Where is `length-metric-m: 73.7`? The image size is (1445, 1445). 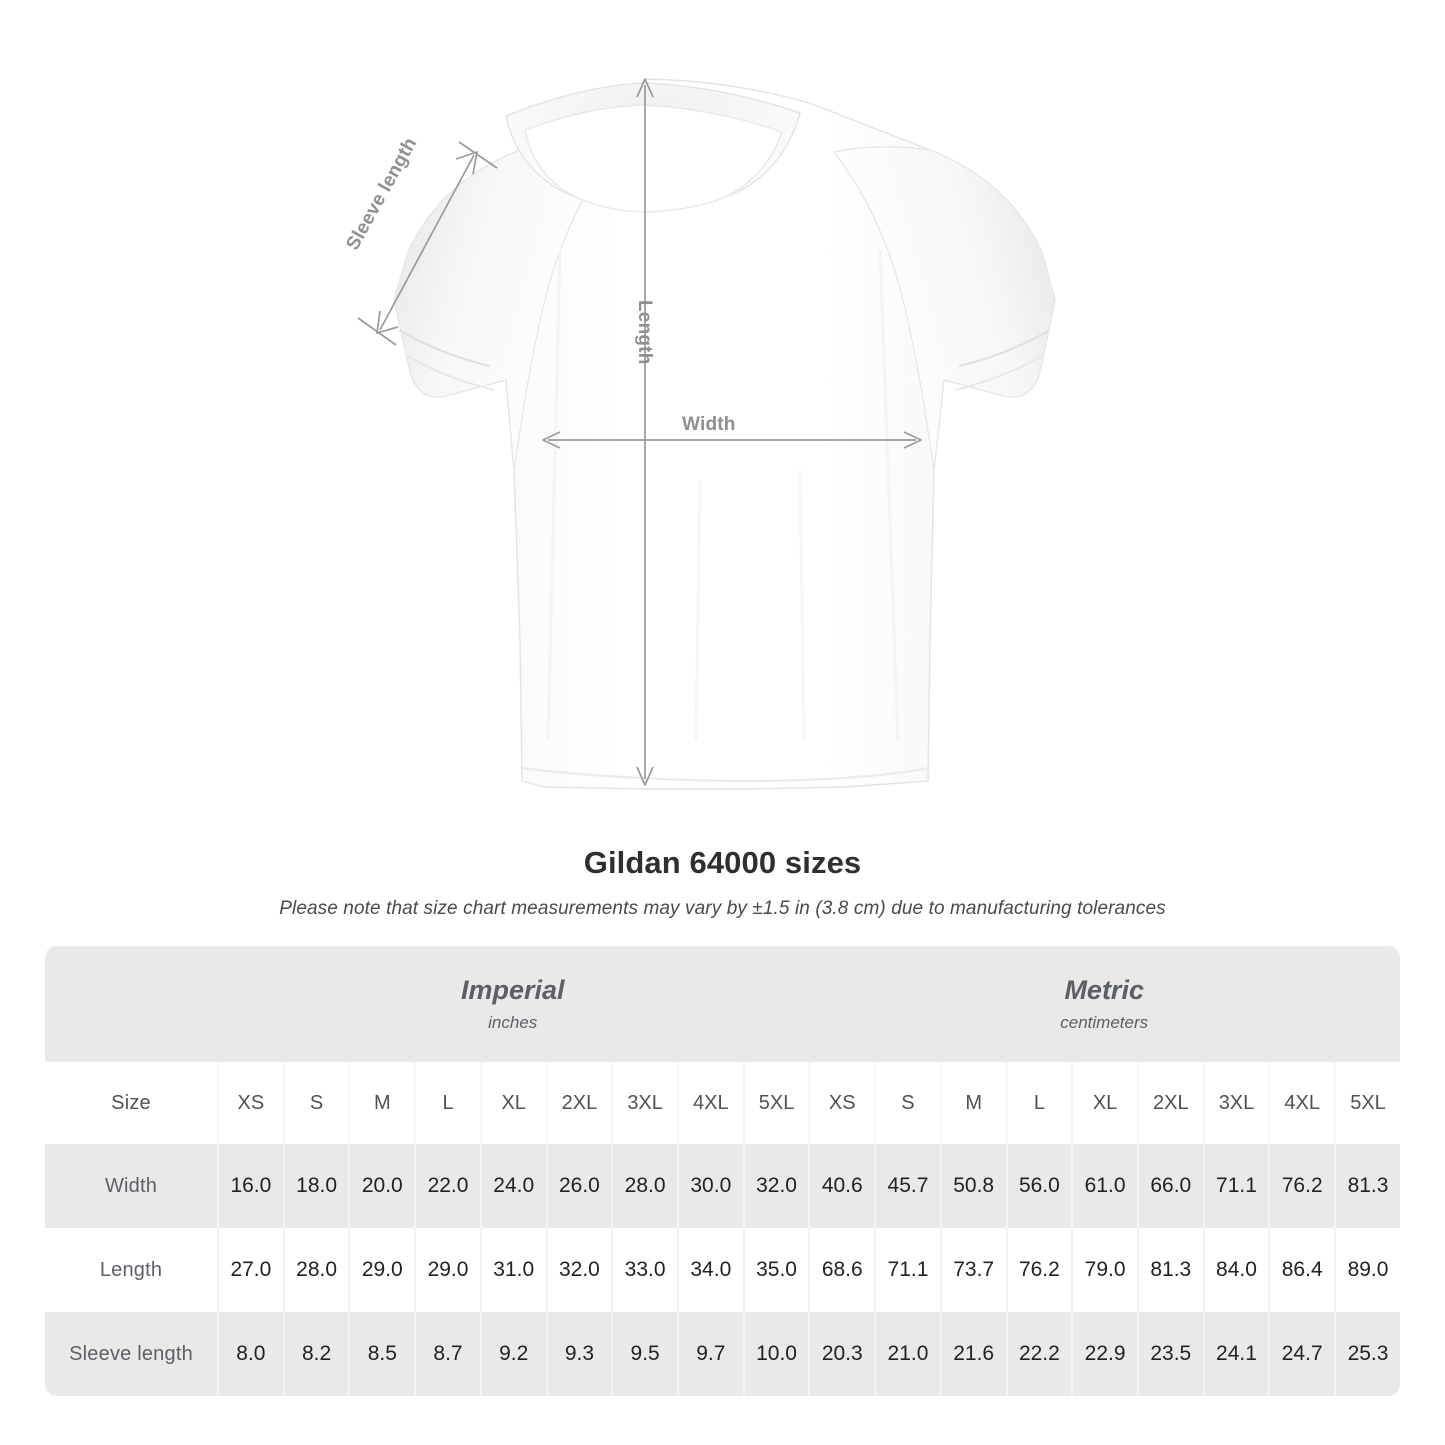 length-metric-m: 73.7 is located at coordinates (972, 1270).